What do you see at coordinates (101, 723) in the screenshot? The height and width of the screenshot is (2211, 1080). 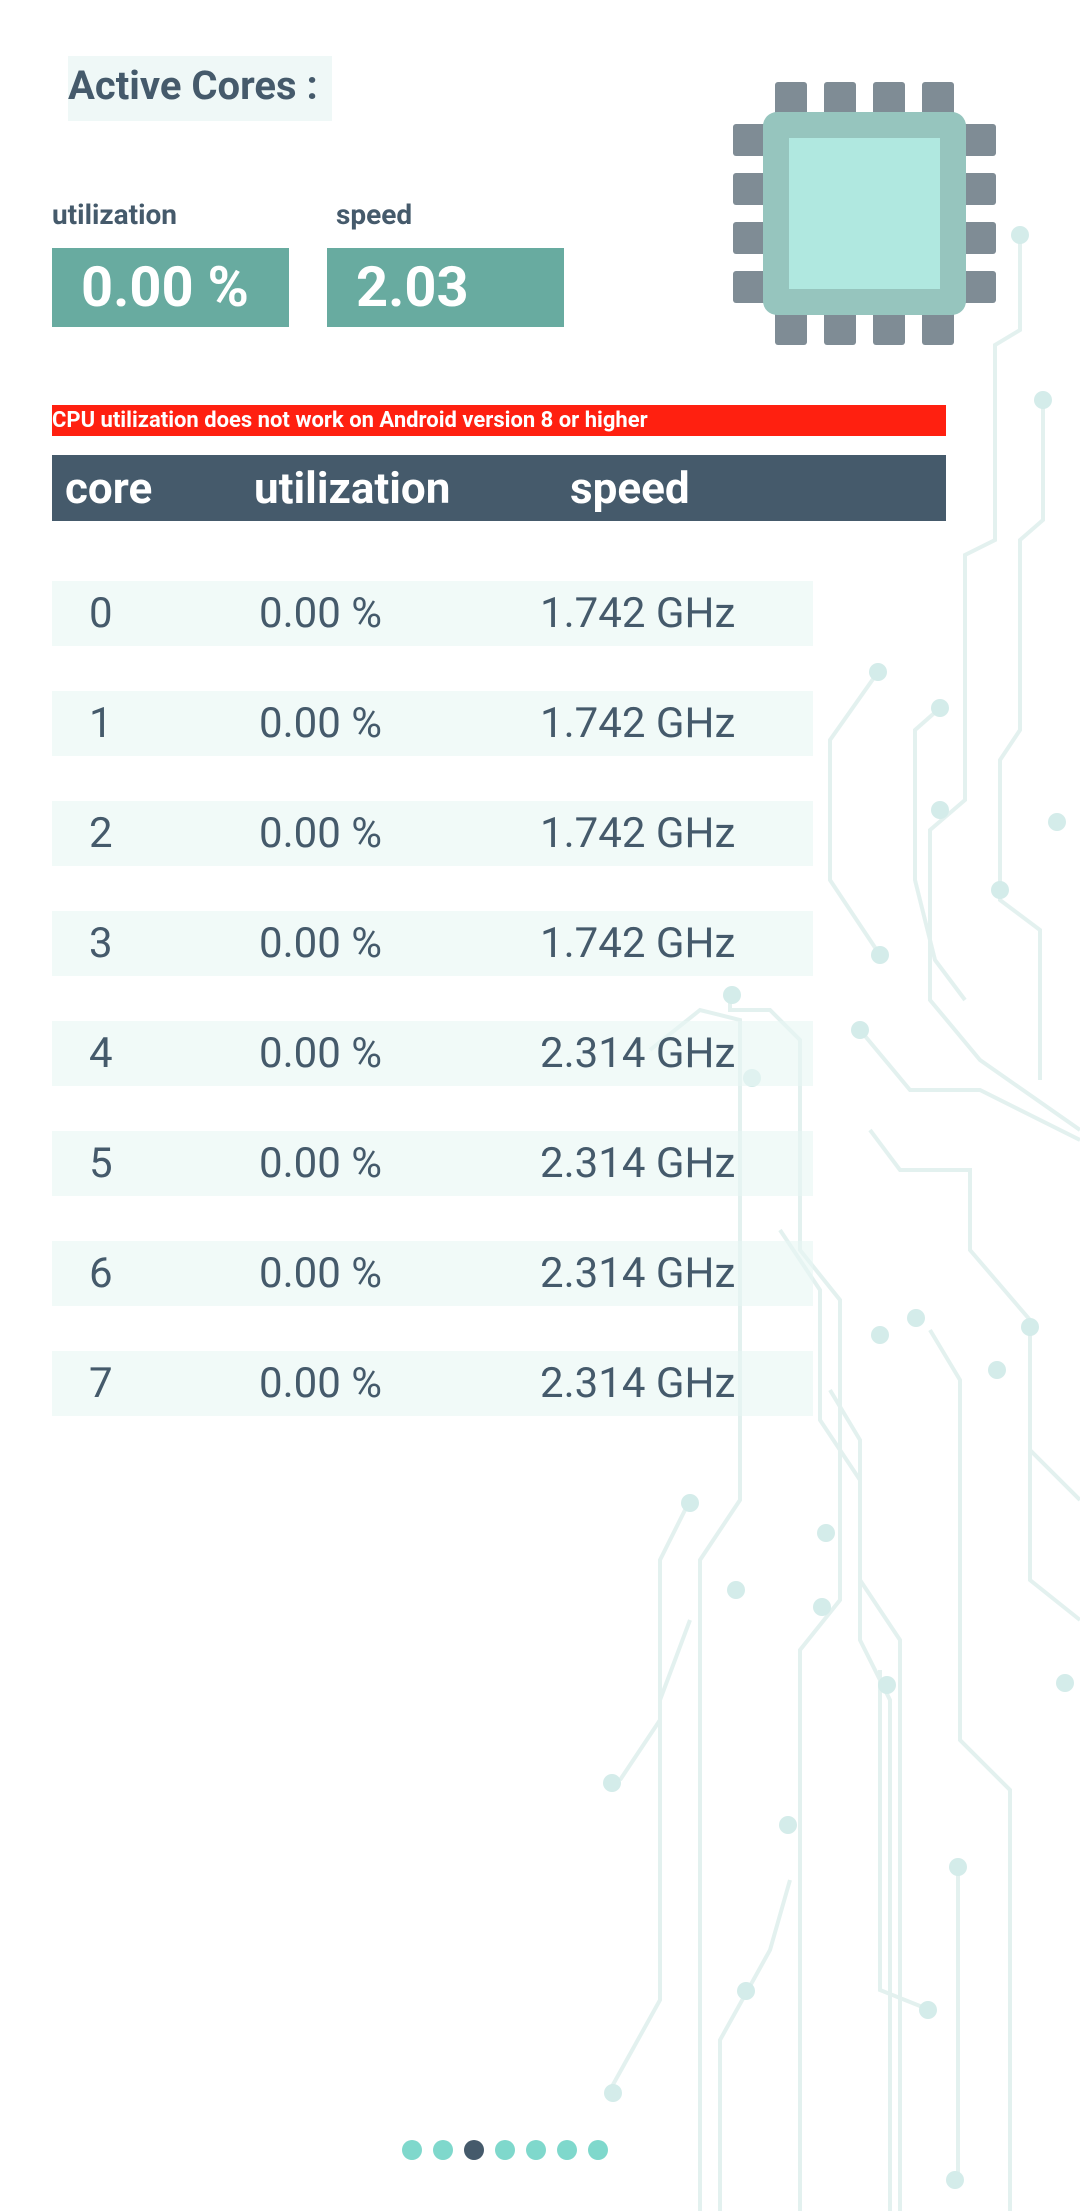 I see `cell: 1` at bounding box center [101, 723].